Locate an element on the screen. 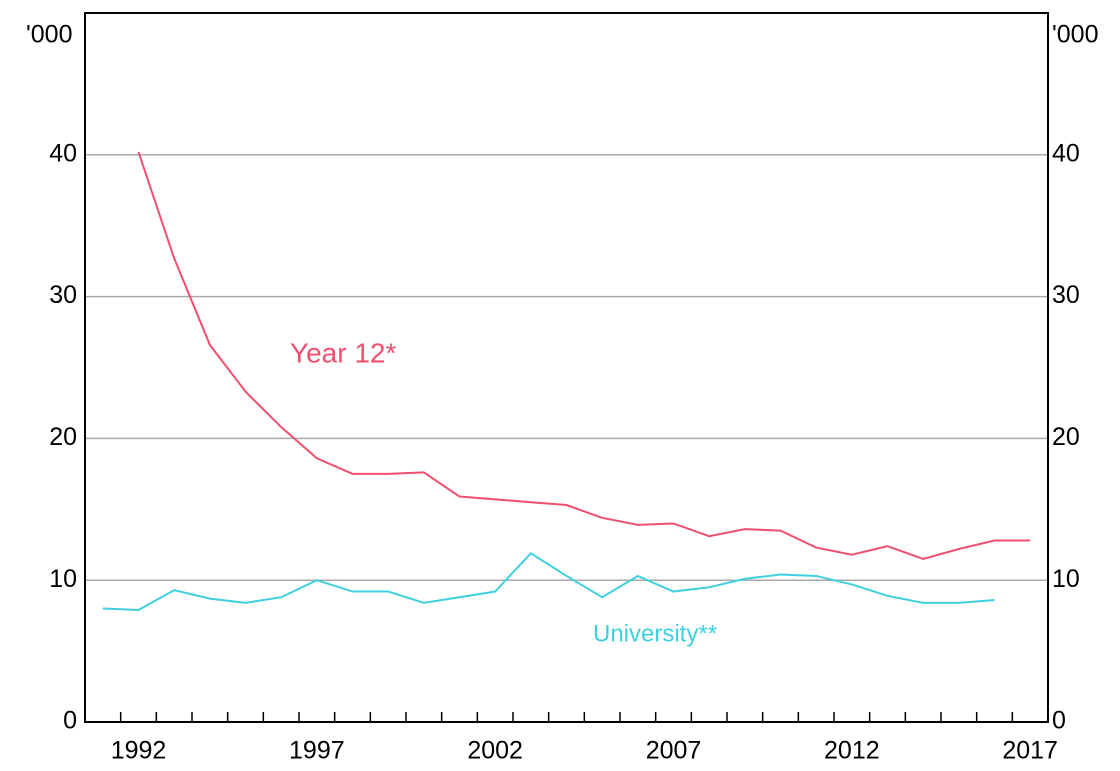 Image resolution: width=1120 pixels, height=771 pixels. y-tick-label: 30 is located at coordinates (63, 295).